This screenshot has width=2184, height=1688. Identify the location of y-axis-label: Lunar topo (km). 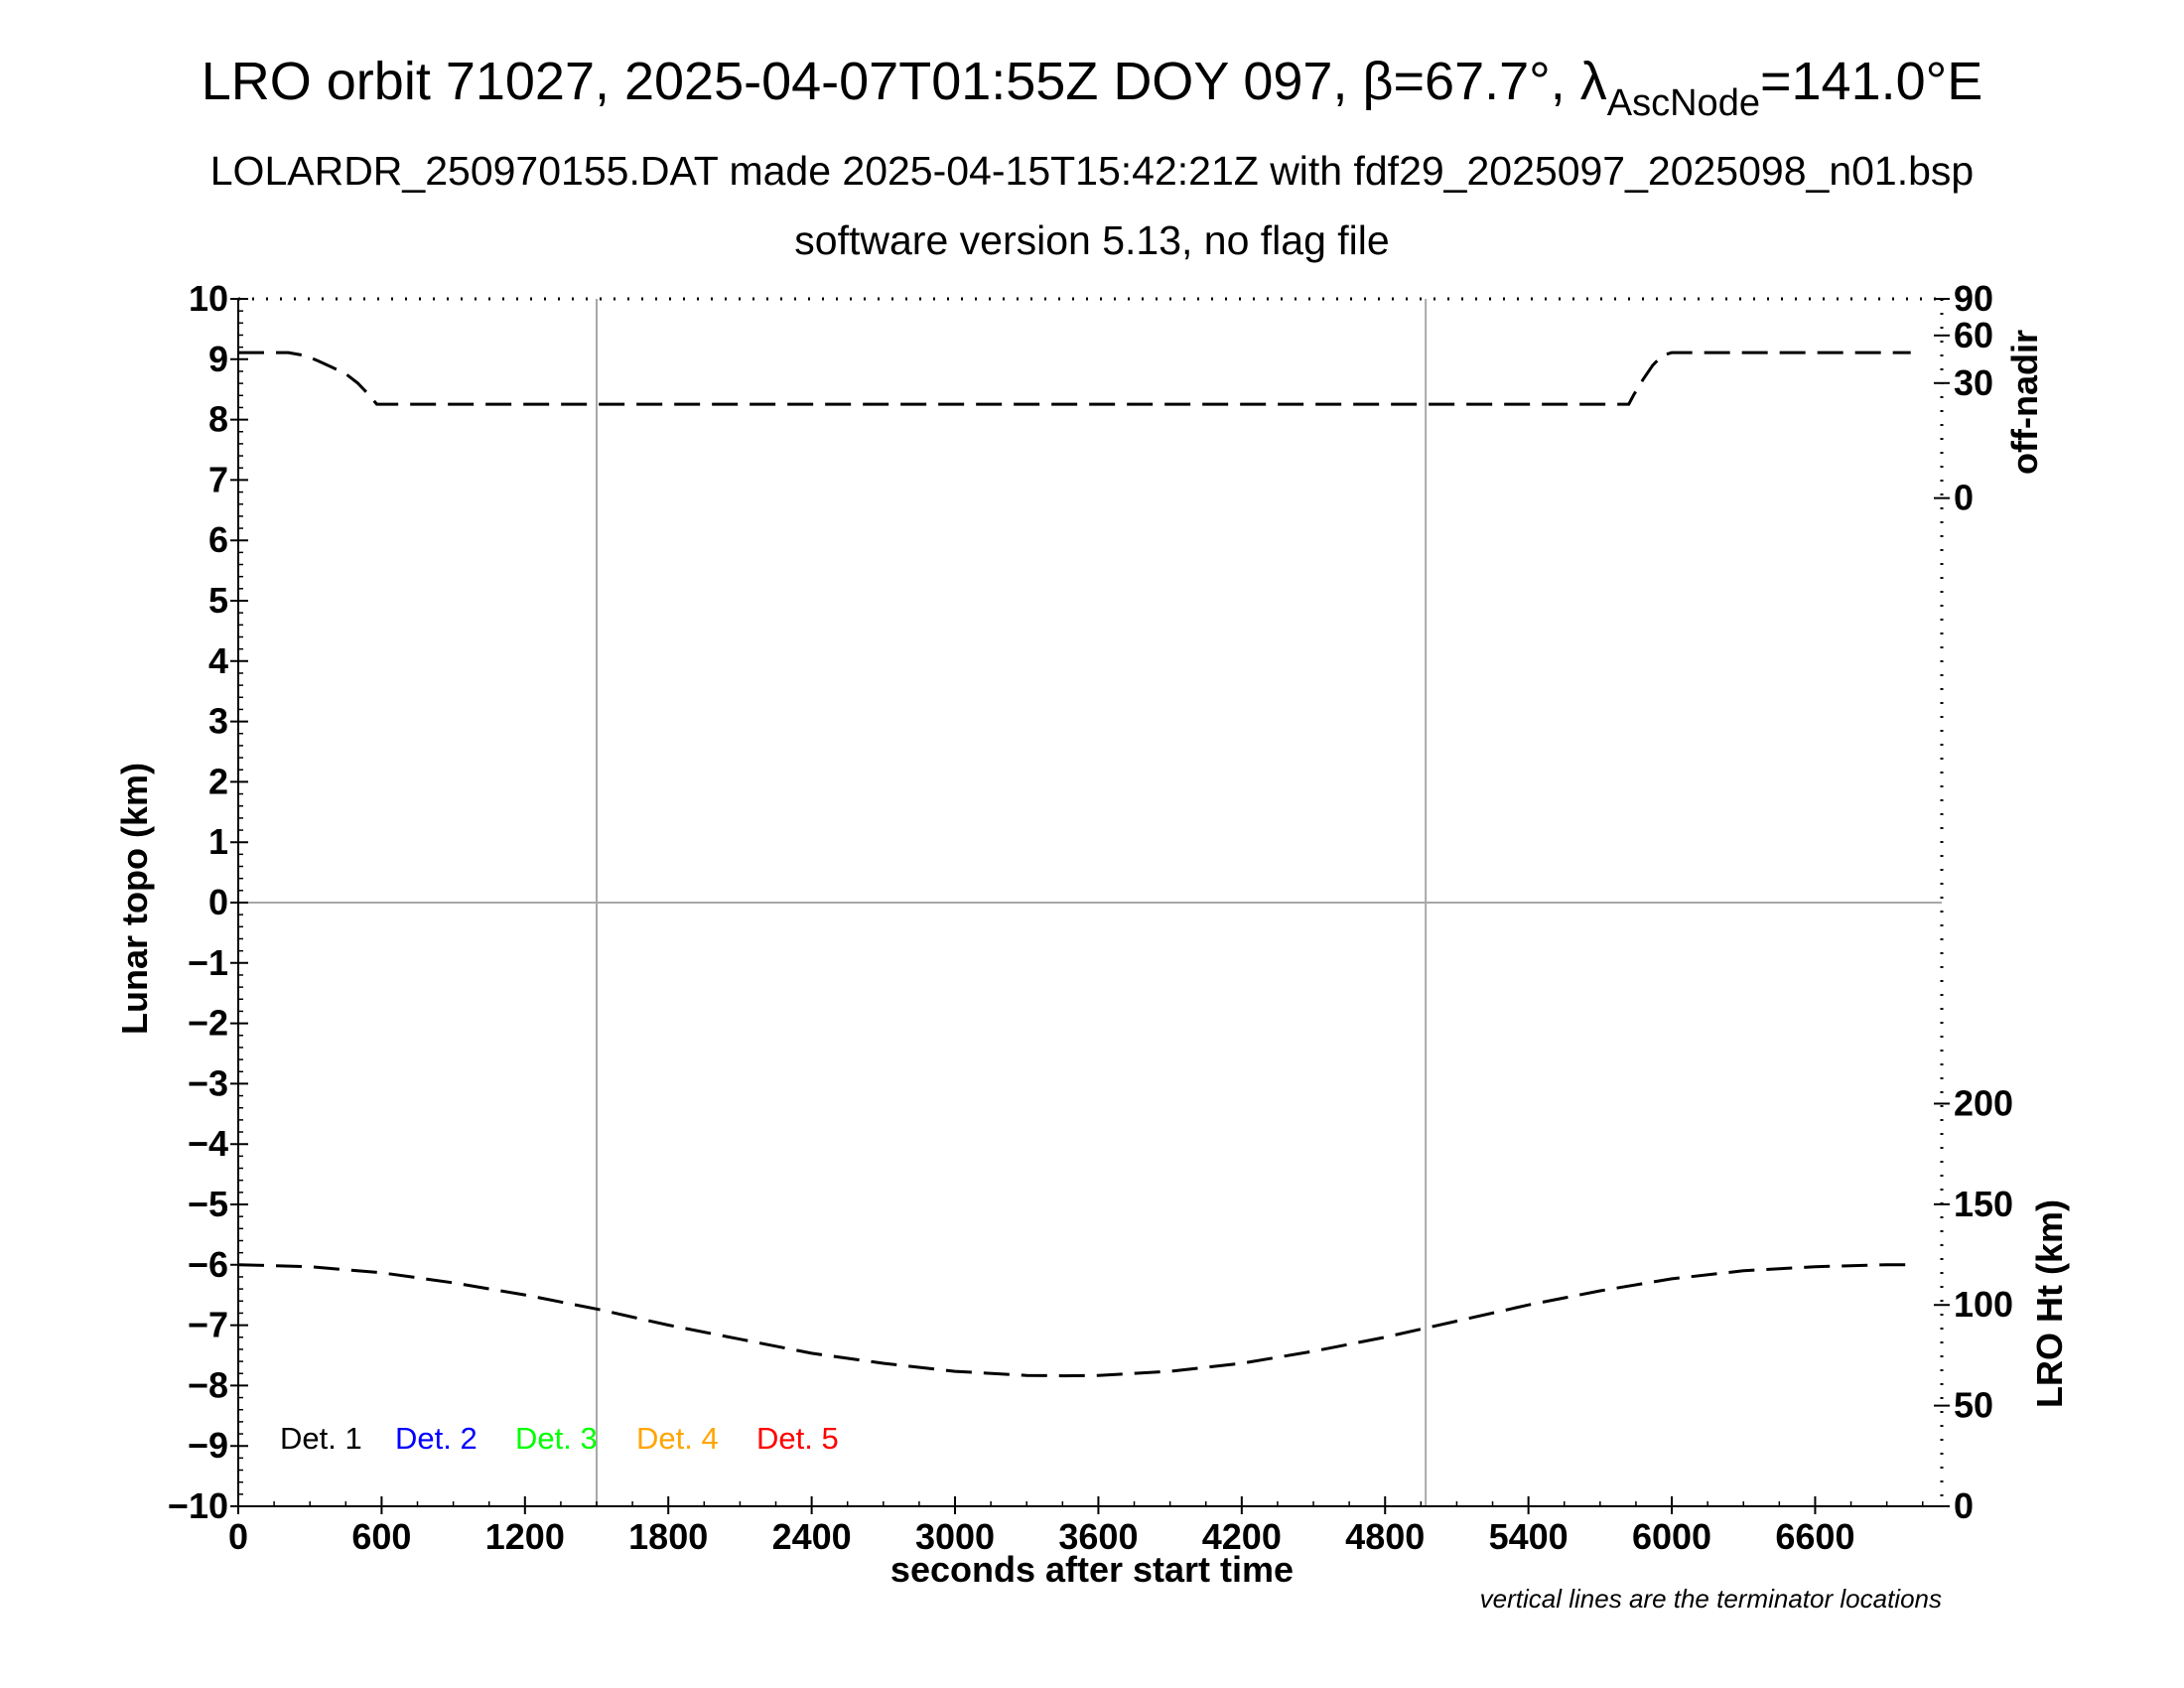
(134, 899).